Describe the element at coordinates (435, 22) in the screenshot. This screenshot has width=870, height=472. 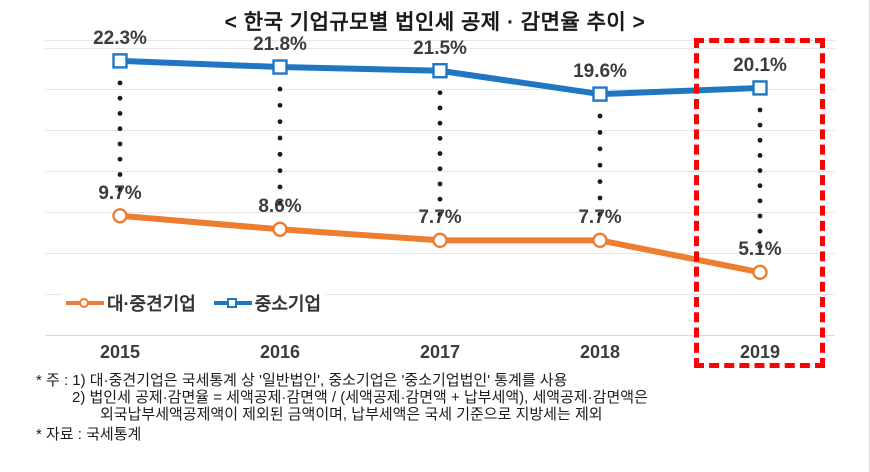
I see `page-title: < 한국 기업규모별 법인세 공제 · 감면율 추이 >` at that location.